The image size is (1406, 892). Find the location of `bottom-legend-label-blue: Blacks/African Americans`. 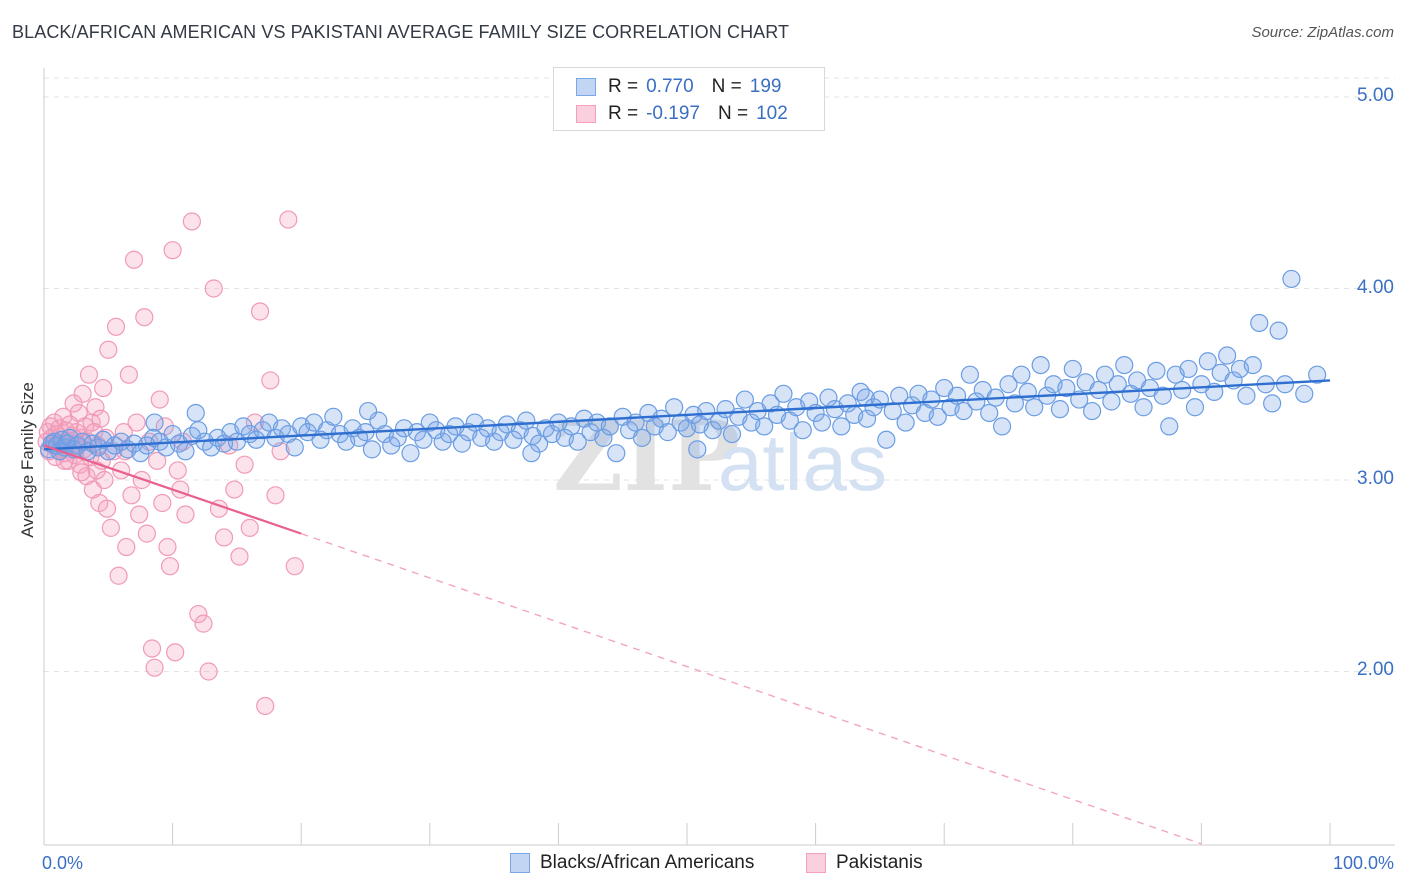

bottom-legend-label-blue: Blacks/African Americans is located at coordinates (647, 862).